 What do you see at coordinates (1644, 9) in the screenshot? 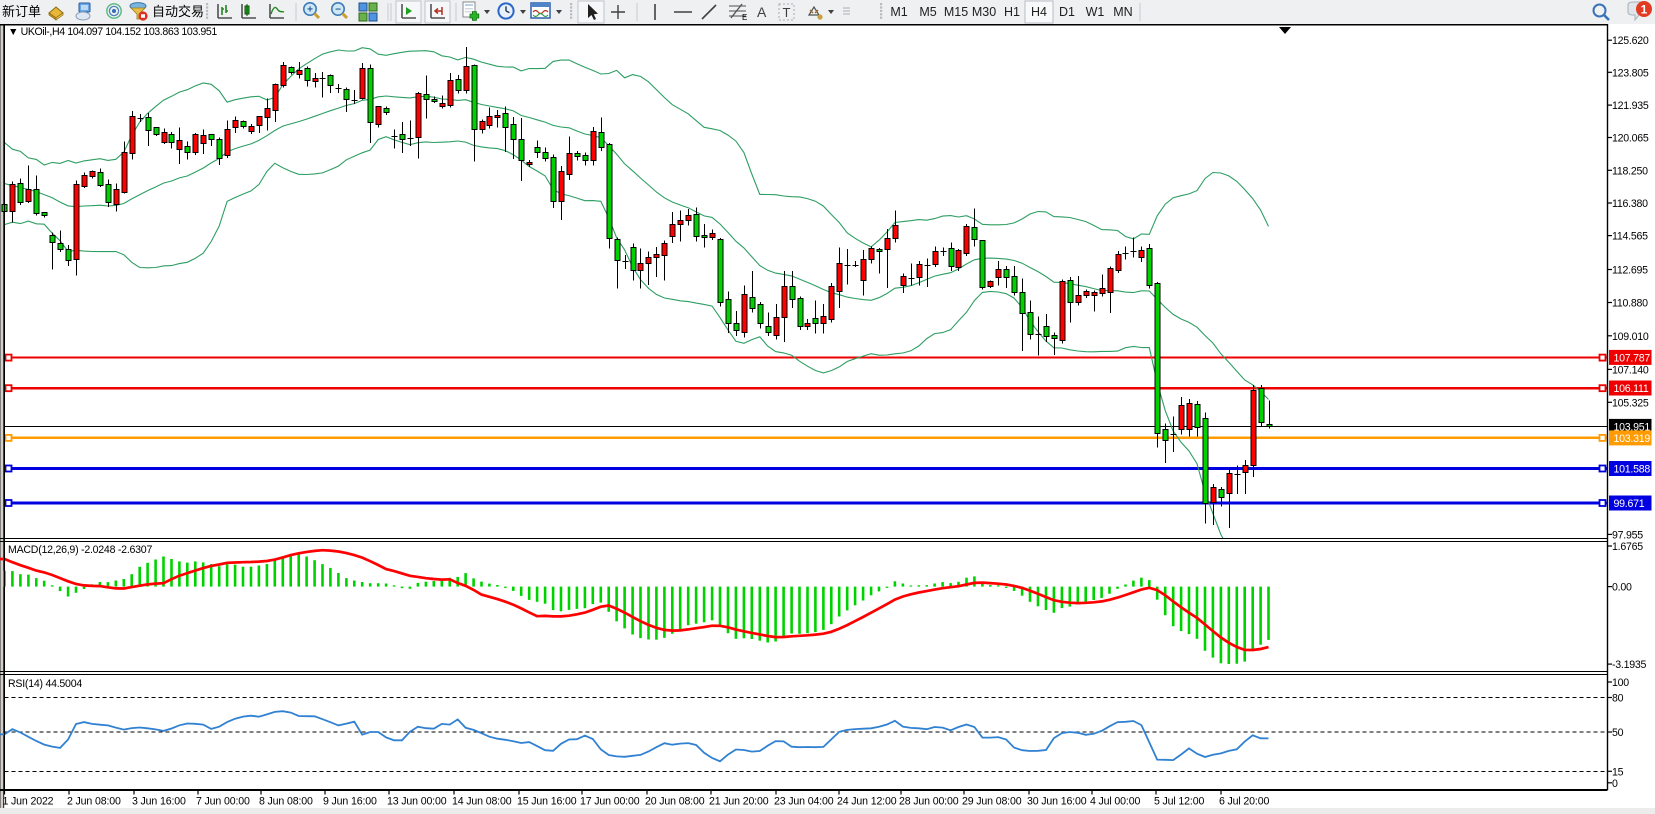
I see `svg-text: 1` at bounding box center [1644, 9].